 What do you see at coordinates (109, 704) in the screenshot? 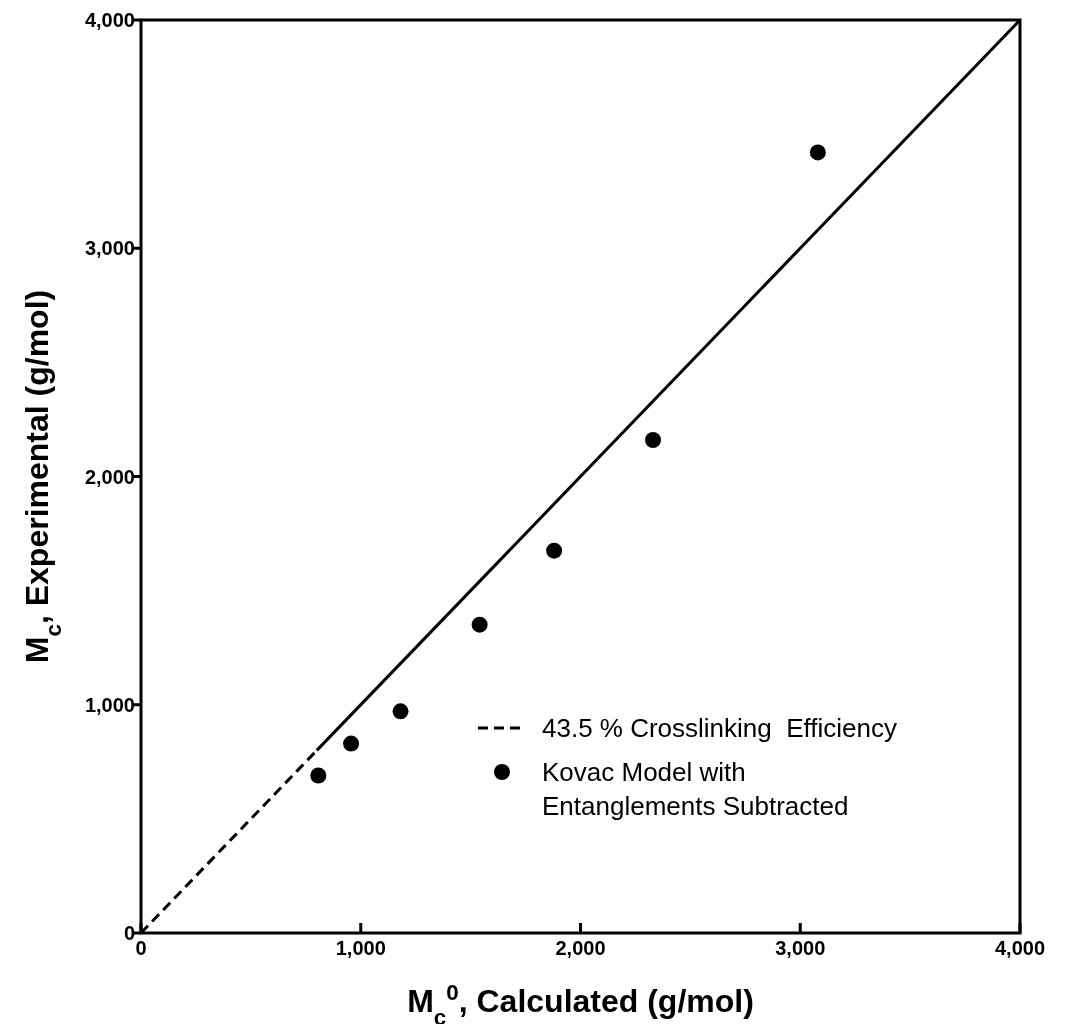
I see `y-tick-label: 1,000` at bounding box center [109, 704].